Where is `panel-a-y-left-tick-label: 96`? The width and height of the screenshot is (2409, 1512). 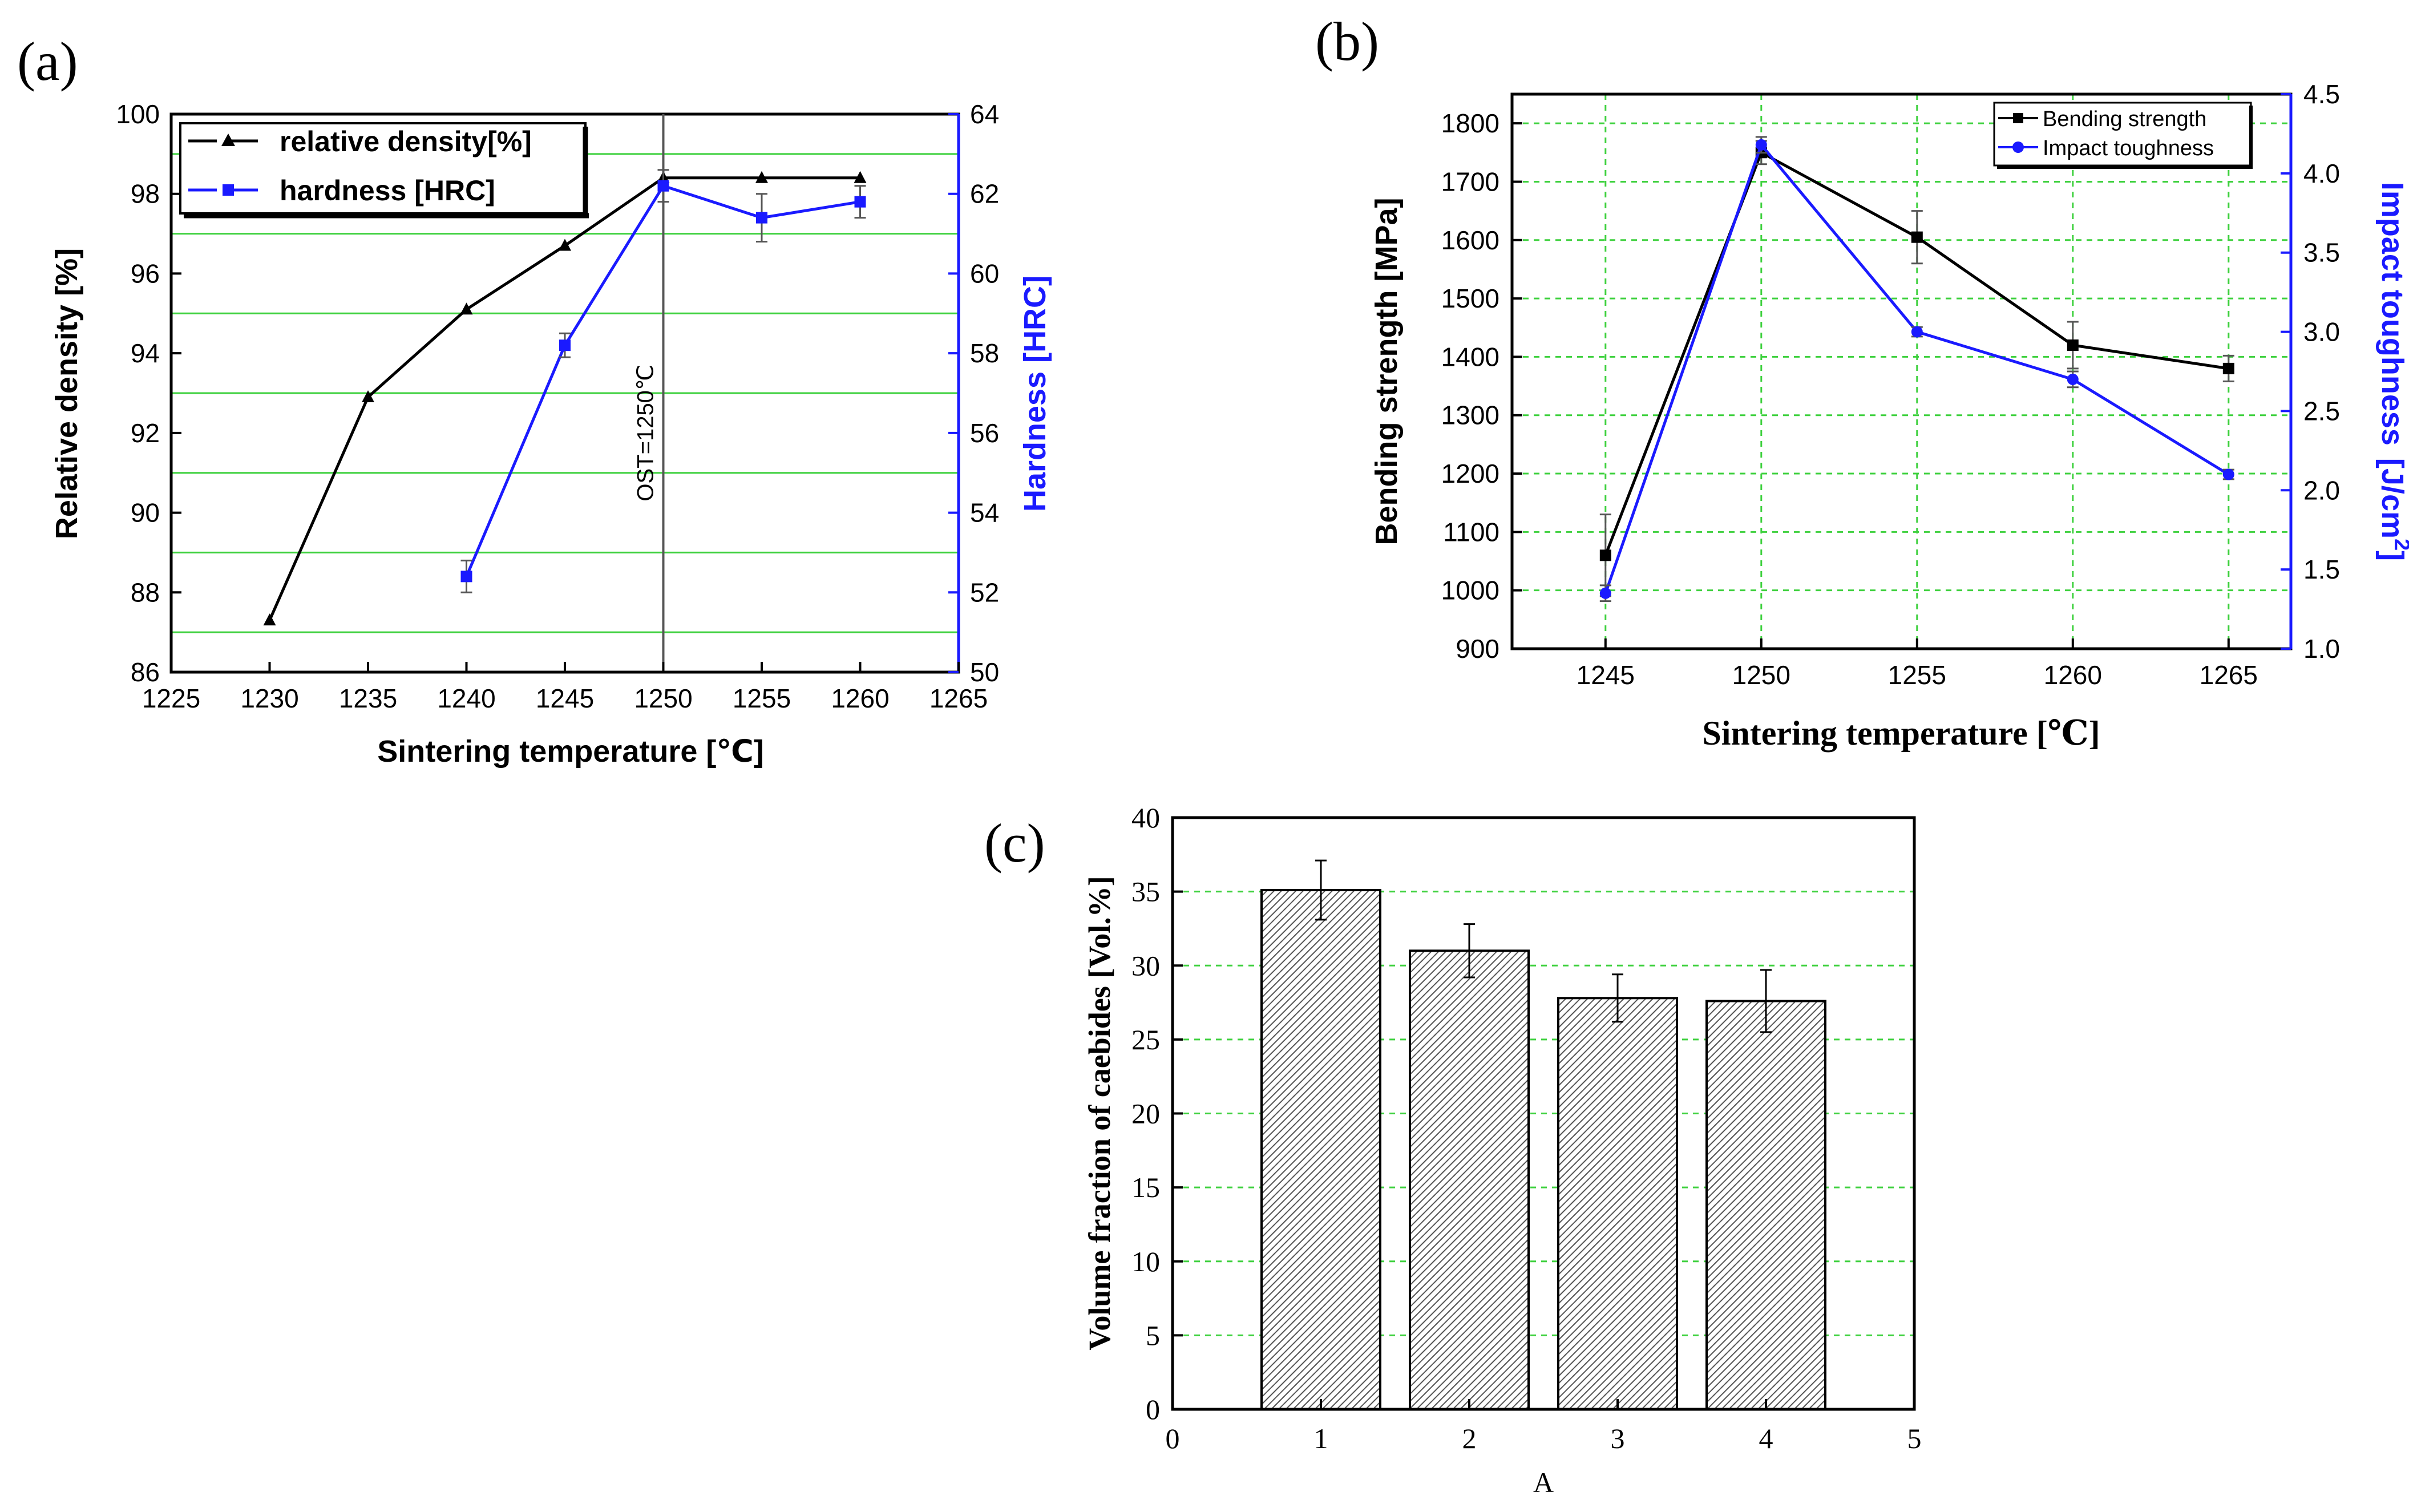 panel-a-y-left-tick-label: 96 is located at coordinates (145, 273).